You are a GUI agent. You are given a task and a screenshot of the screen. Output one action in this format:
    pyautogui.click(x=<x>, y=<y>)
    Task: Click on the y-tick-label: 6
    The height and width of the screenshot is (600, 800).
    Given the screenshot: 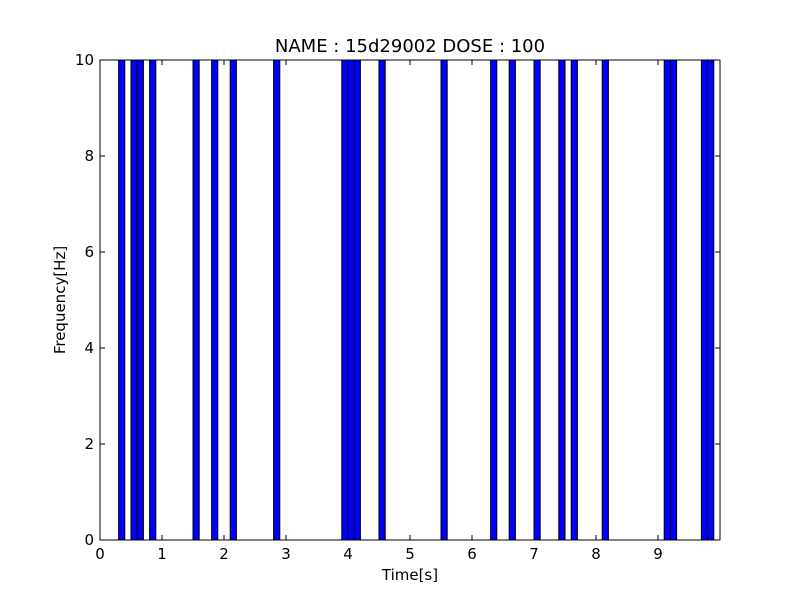 What is the action you would take?
    pyautogui.click(x=89, y=252)
    